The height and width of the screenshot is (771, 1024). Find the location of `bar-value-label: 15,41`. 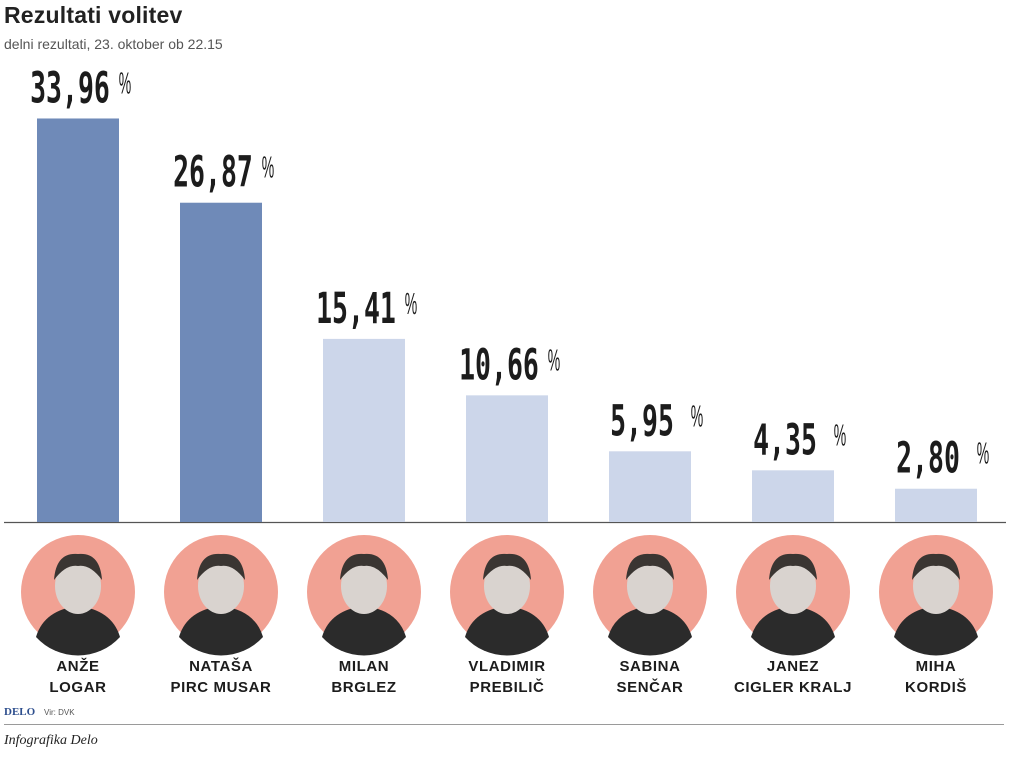

bar-value-label: 15,41 is located at coordinates (356, 308).